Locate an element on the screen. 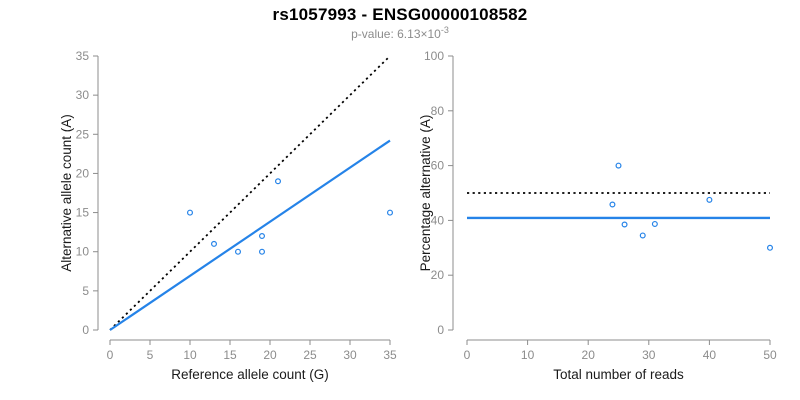 The height and width of the screenshot is (400, 800). x-axis-tick-label: 50 is located at coordinates (770, 355).